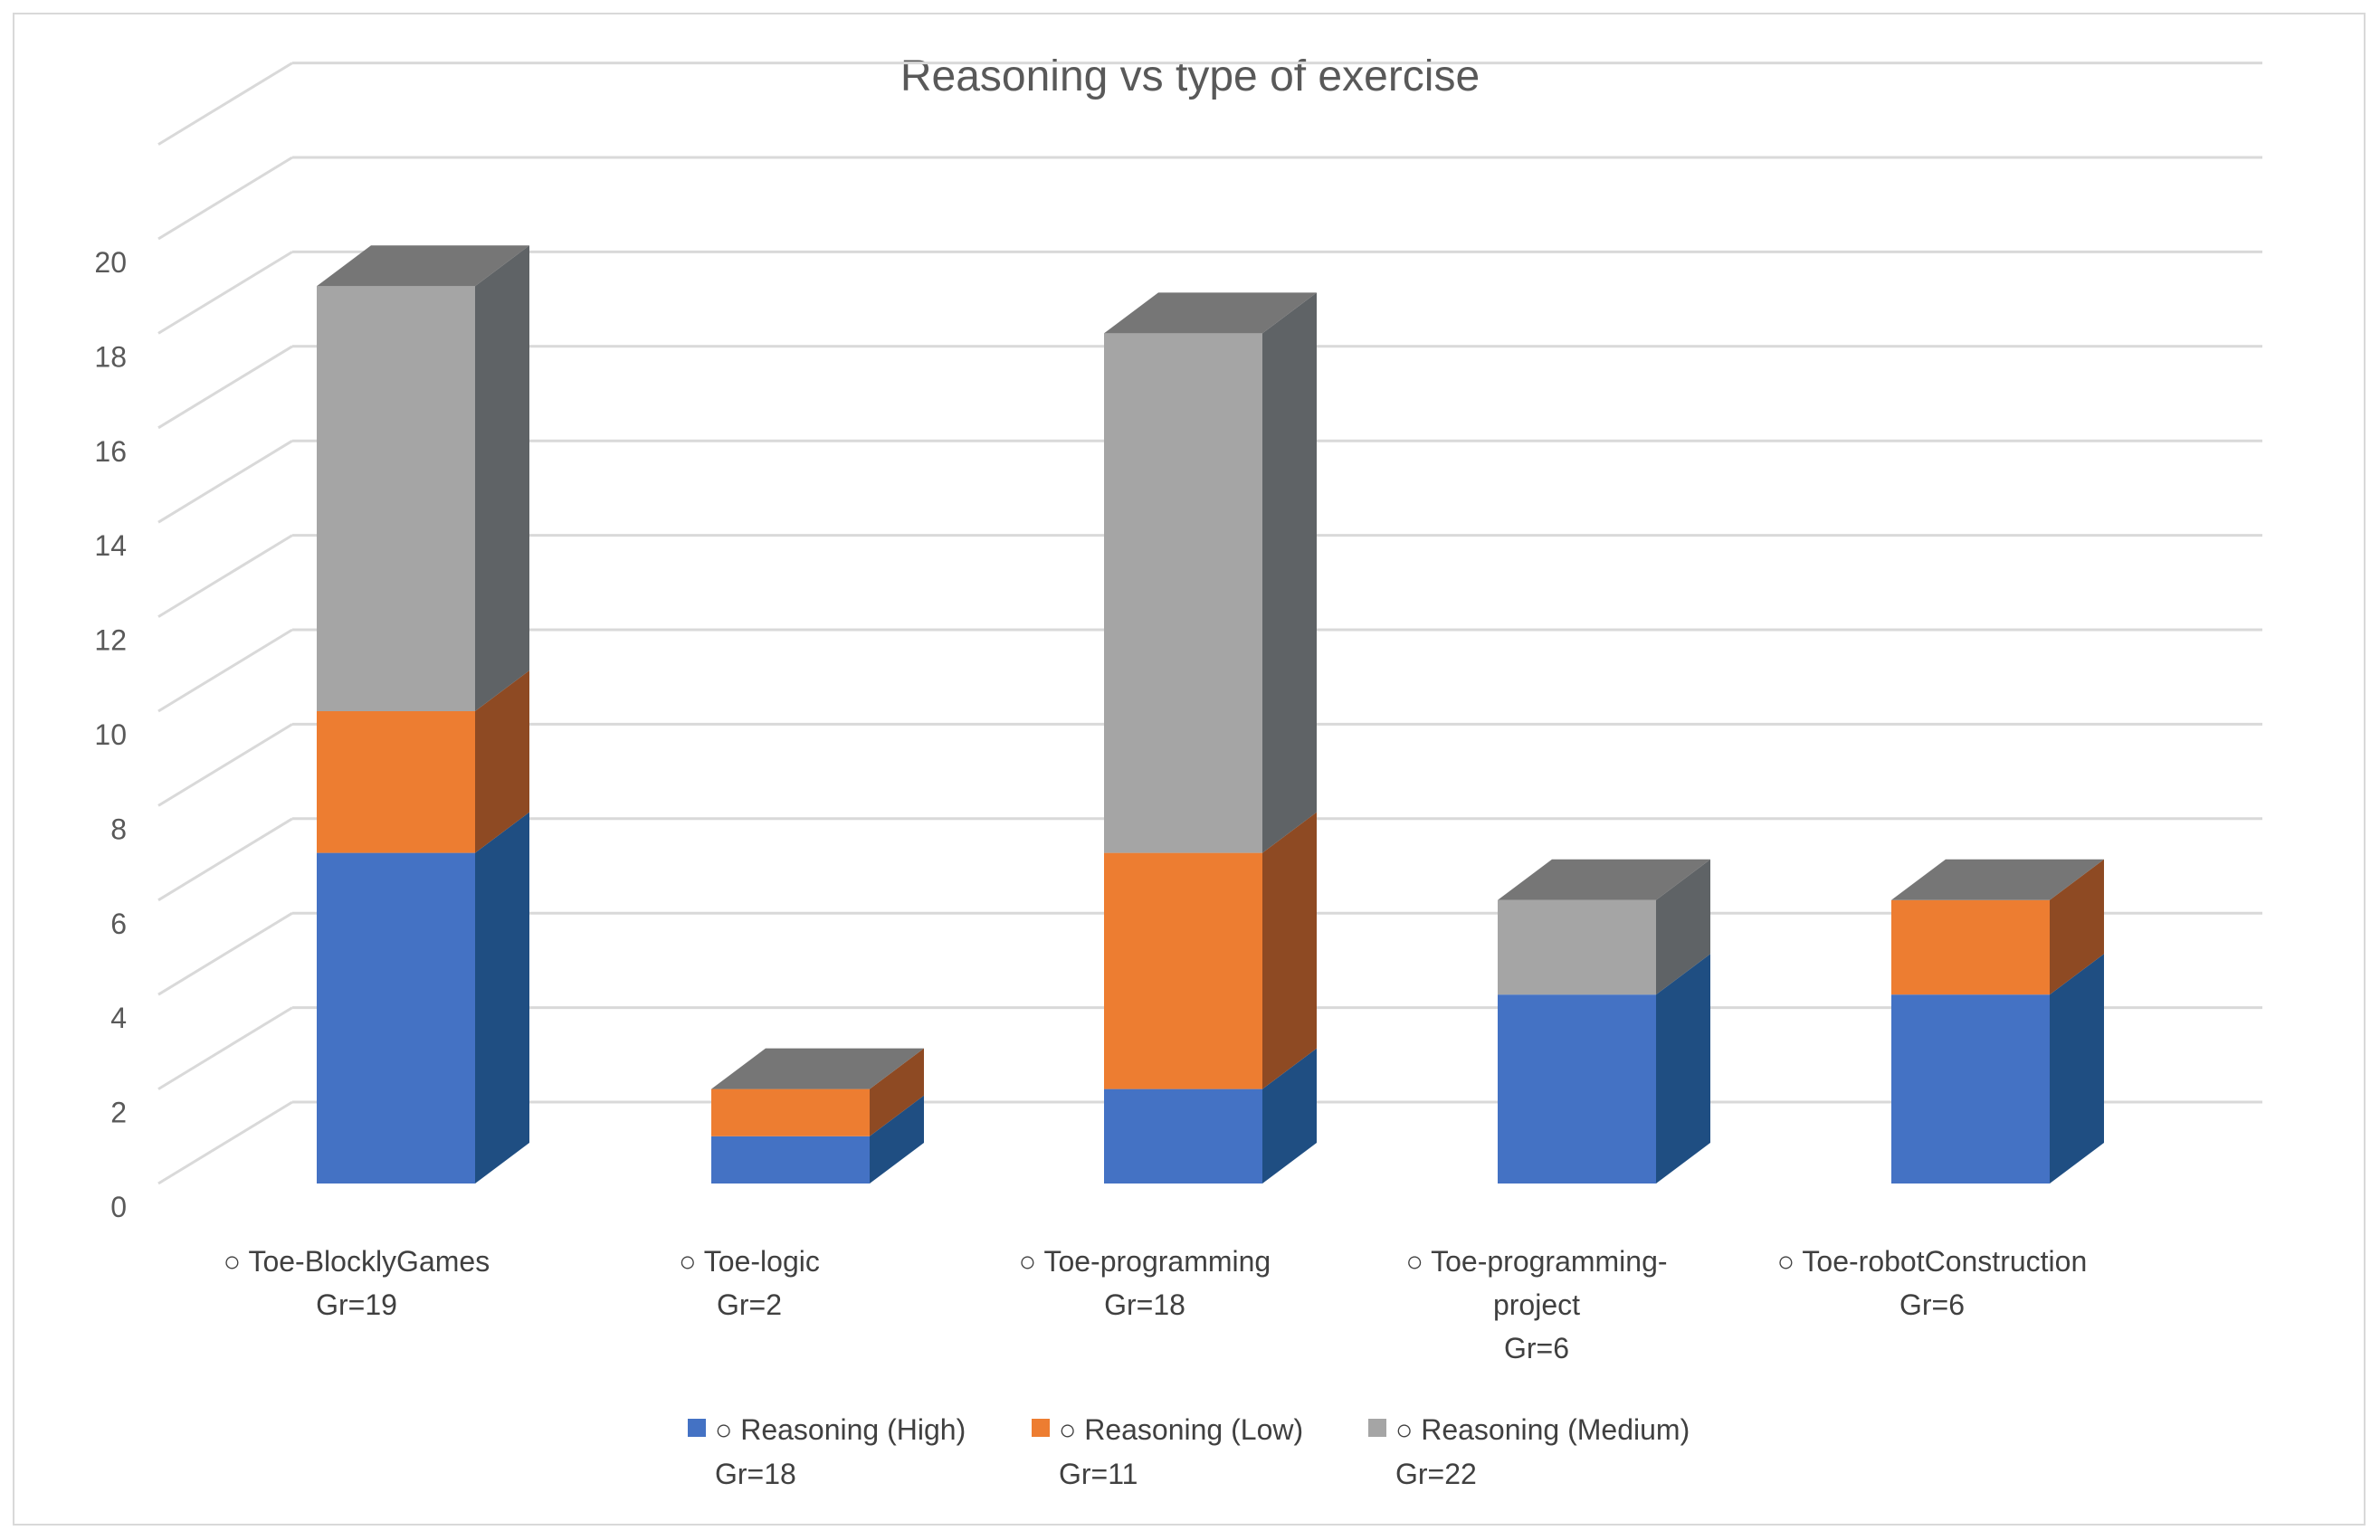  Describe the element at coordinates (357, 1262) in the screenshot. I see `category-label: ○ Toe-BlocklyGames` at that location.